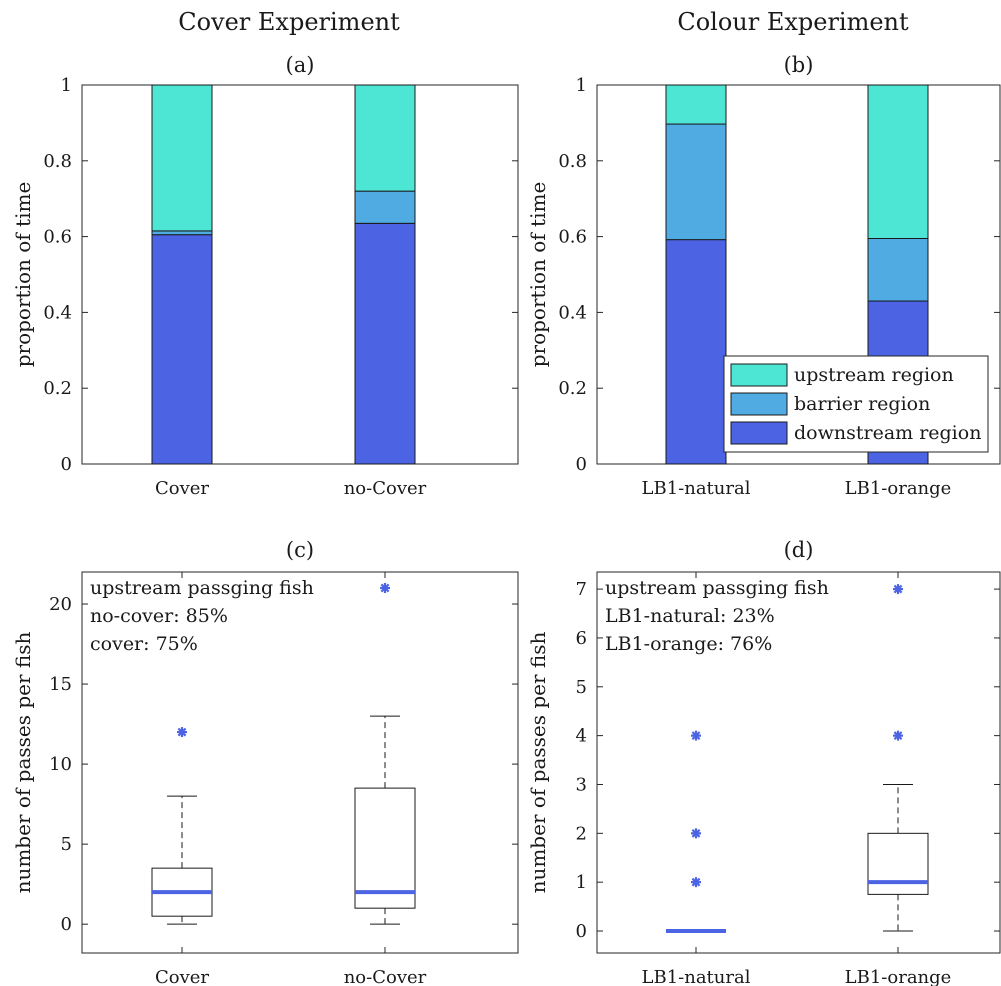 The height and width of the screenshot is (986, 1001). Describe the element at coordinates (581, 784) in the screenshot. I see `ytick-label: 3` at that location.